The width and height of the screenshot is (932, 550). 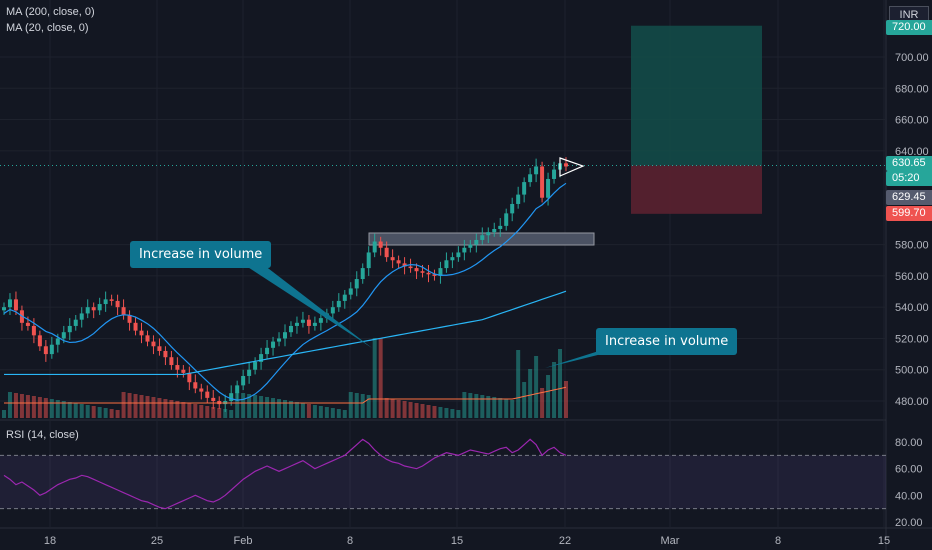 I want to click on rsi-line, so click(x=285, y=474).